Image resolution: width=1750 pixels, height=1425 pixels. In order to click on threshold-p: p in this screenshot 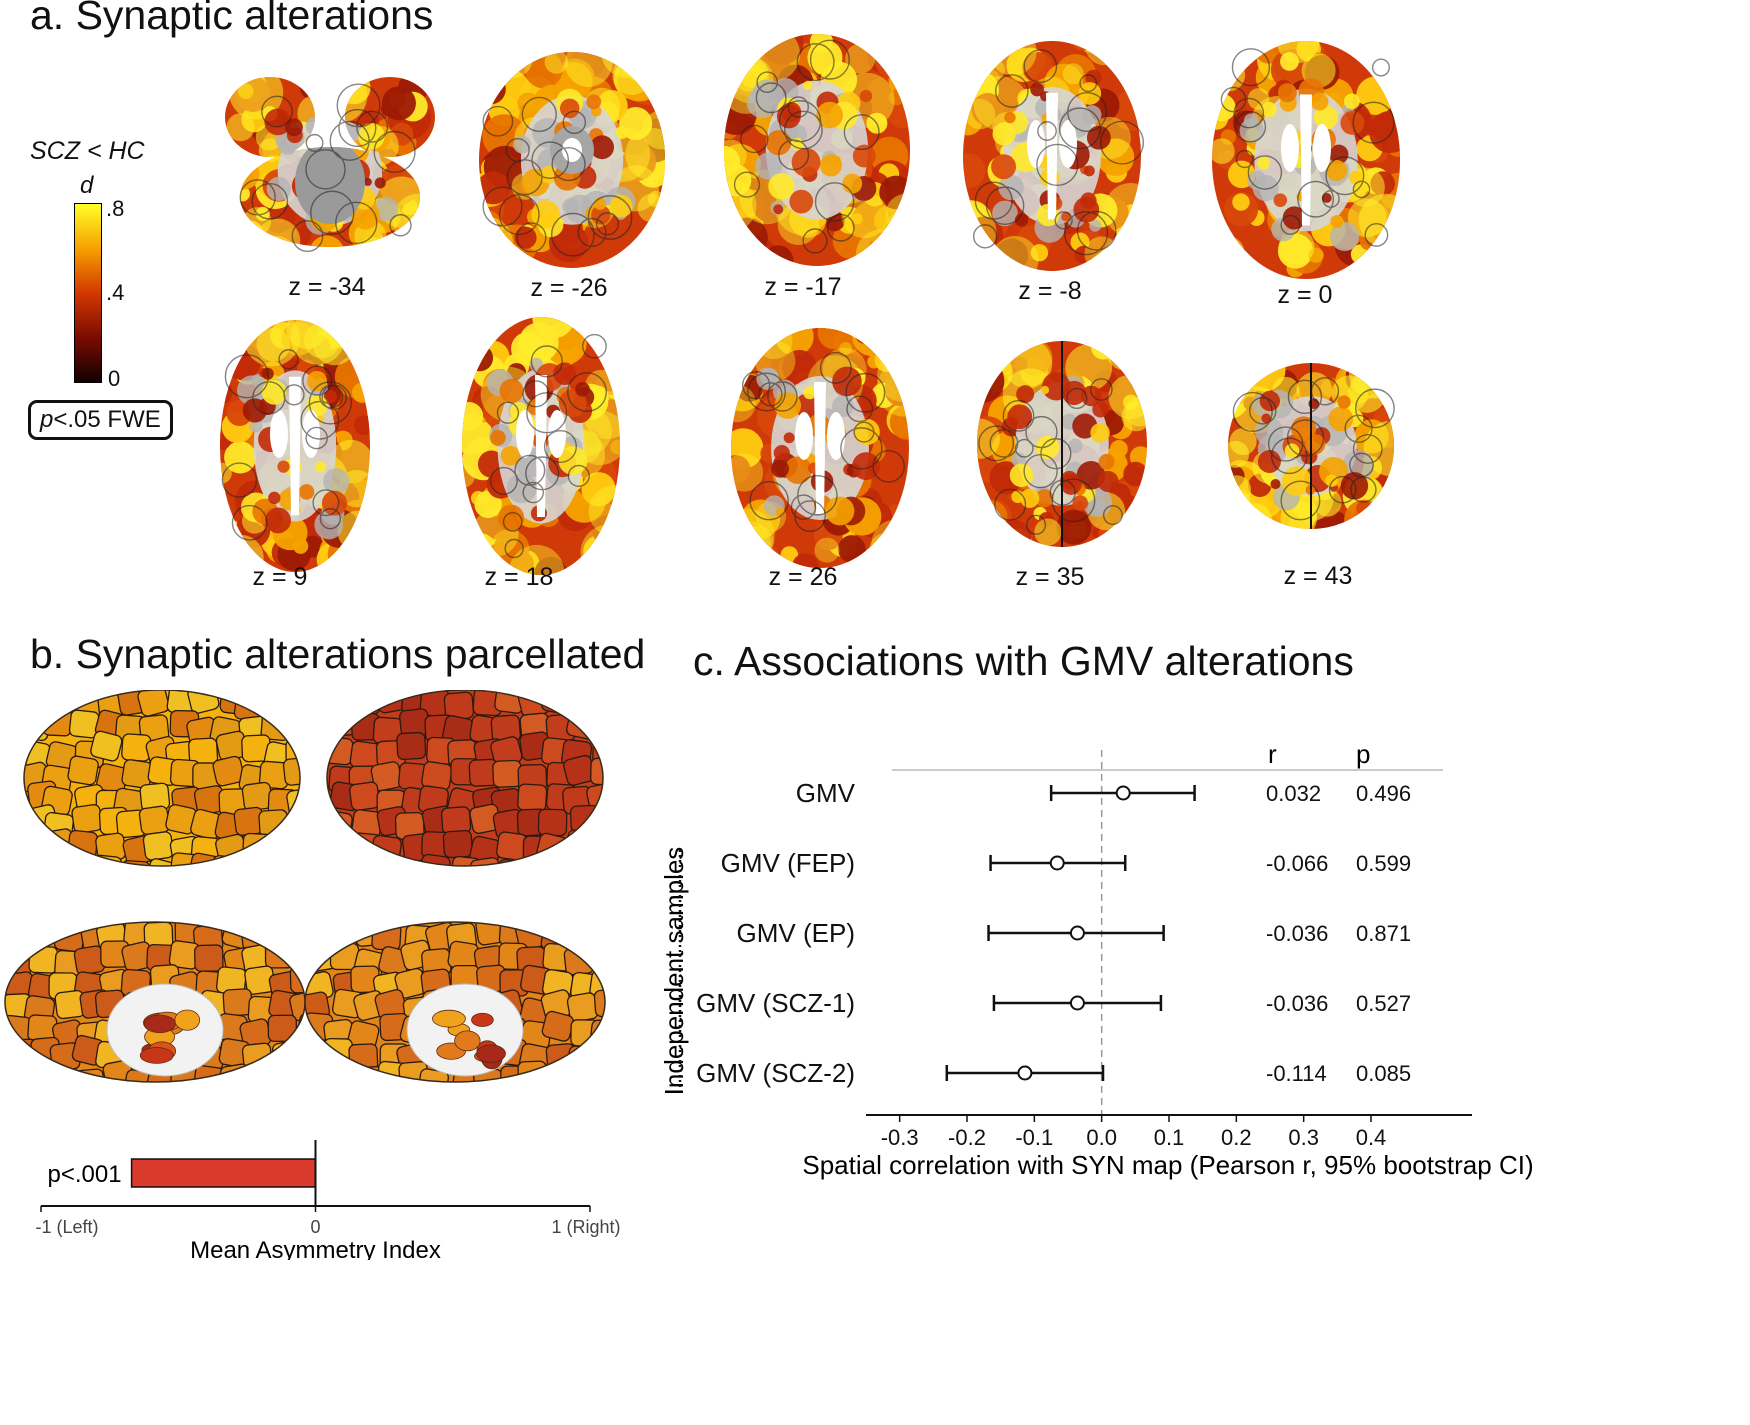, I will do `click(47, 419)`.